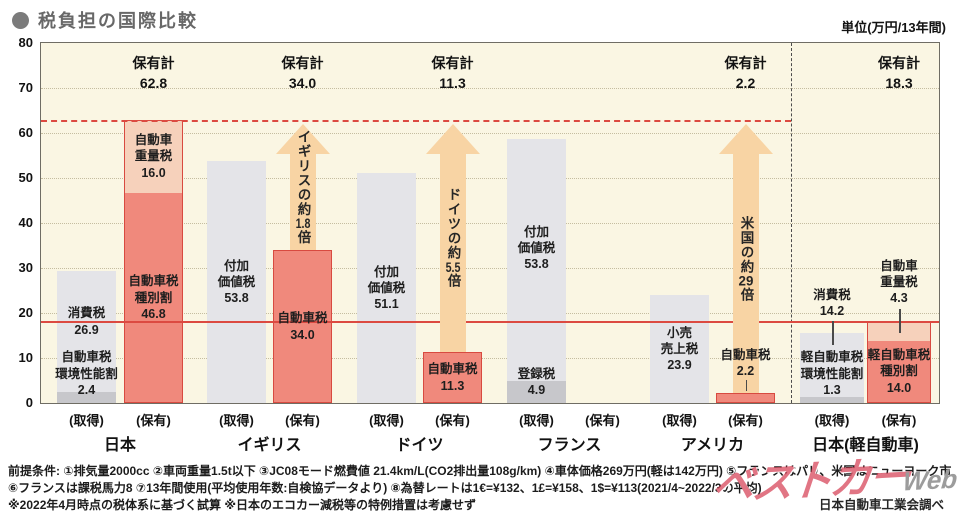  Describe the element at coordinates (416, 121) in the screenshot. I see `reference-line-dashed` at that location.